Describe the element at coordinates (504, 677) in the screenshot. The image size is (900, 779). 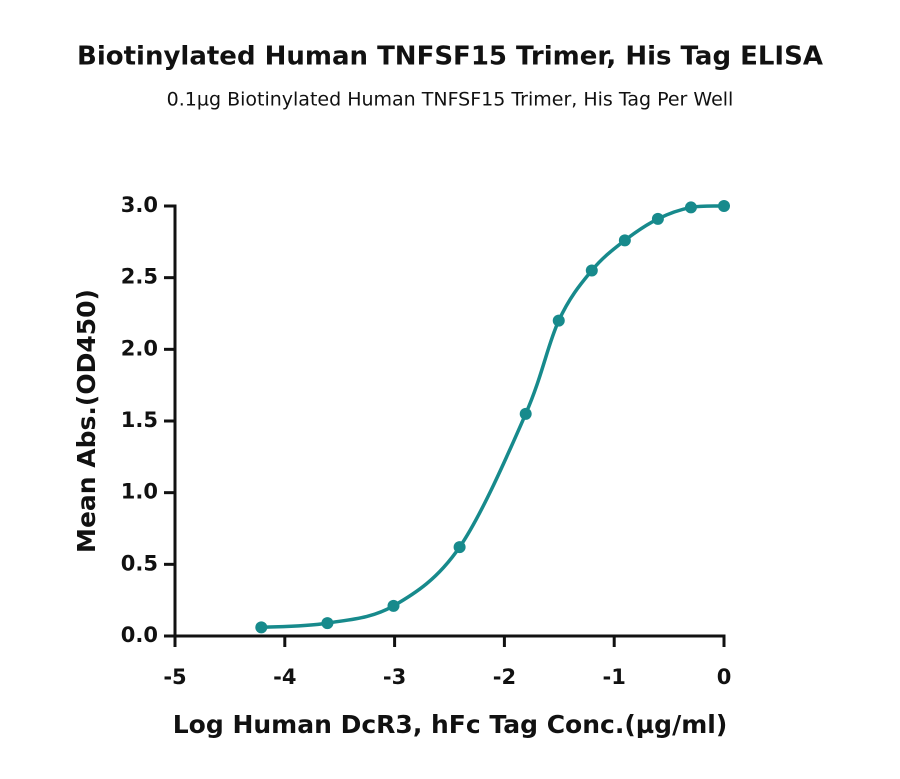
I see `x-tick-label: -2` at that location.